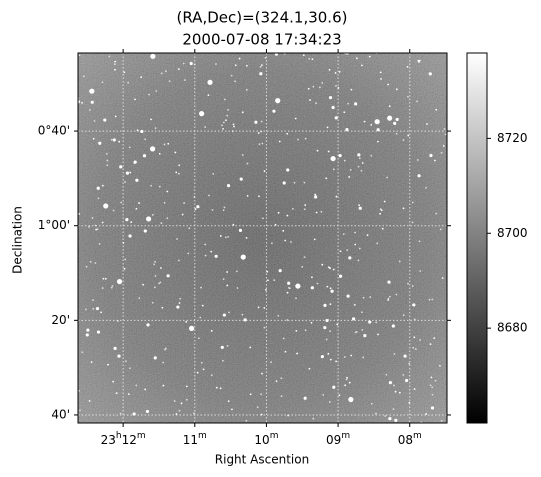  I want to click on x-tick-label: 11m, so click(195, 439).